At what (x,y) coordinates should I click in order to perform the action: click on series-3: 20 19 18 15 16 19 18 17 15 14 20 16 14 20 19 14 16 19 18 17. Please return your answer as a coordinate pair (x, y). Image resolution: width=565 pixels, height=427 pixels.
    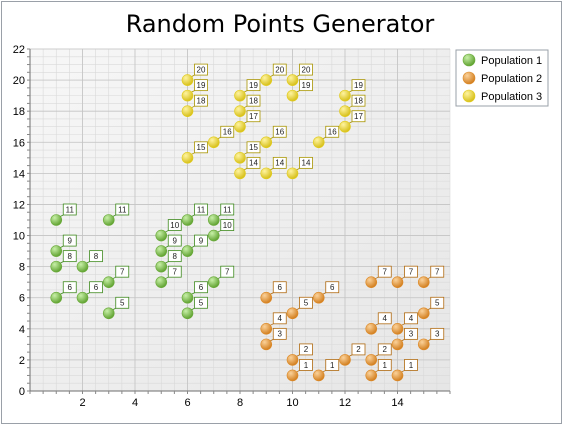
    Looking at the image, I should click on (273, 121).